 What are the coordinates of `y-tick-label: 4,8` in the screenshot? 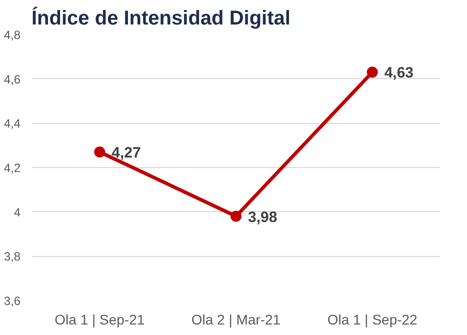 It's located at (12, 35).